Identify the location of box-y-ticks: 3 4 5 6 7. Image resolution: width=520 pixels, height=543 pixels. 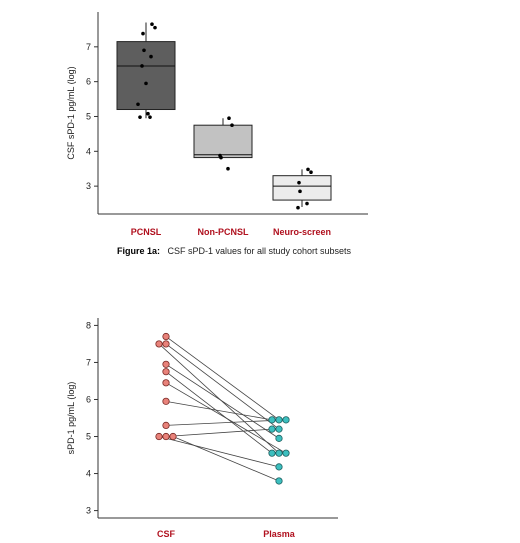
(92, 116).